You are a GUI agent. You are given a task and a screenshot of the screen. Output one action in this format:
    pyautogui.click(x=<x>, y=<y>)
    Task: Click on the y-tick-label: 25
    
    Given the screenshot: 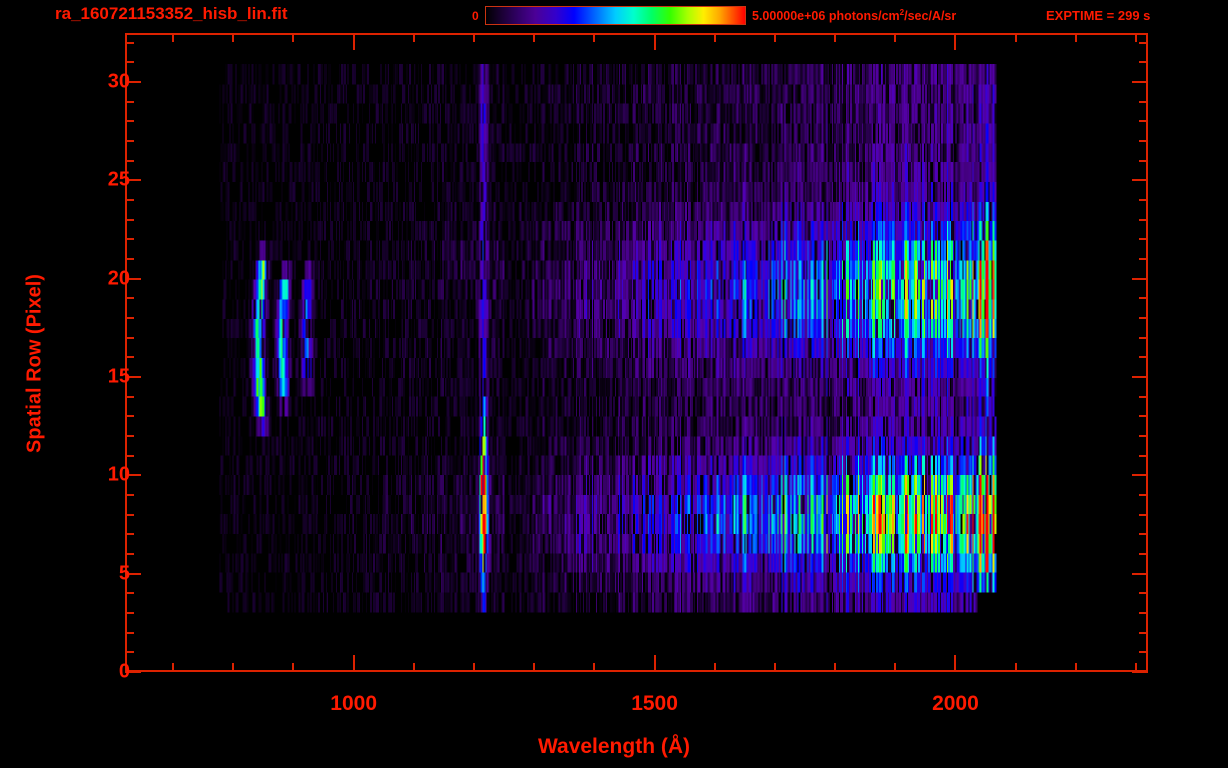 What is the action you would take?
    pyautogui.click(x=118, y=179)
    